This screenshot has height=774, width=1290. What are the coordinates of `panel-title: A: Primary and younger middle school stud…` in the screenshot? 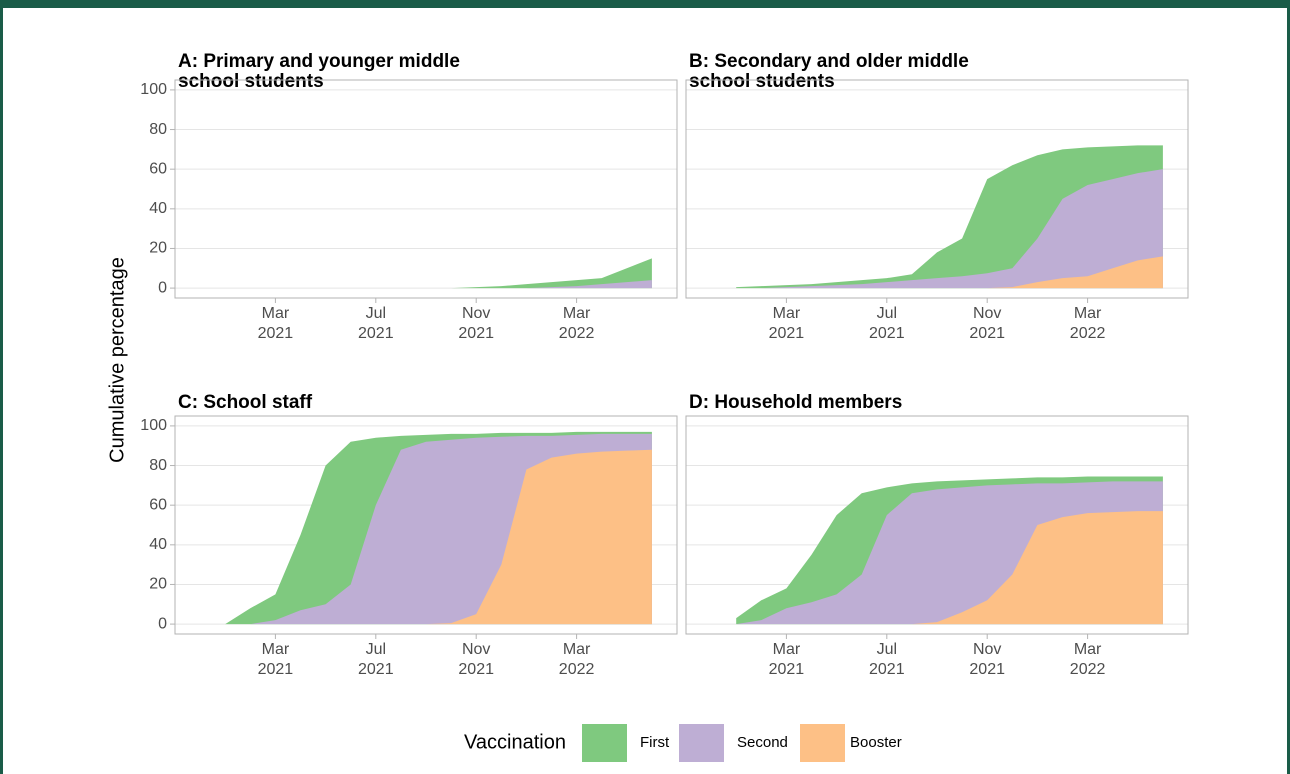 It's located at (319, 71).